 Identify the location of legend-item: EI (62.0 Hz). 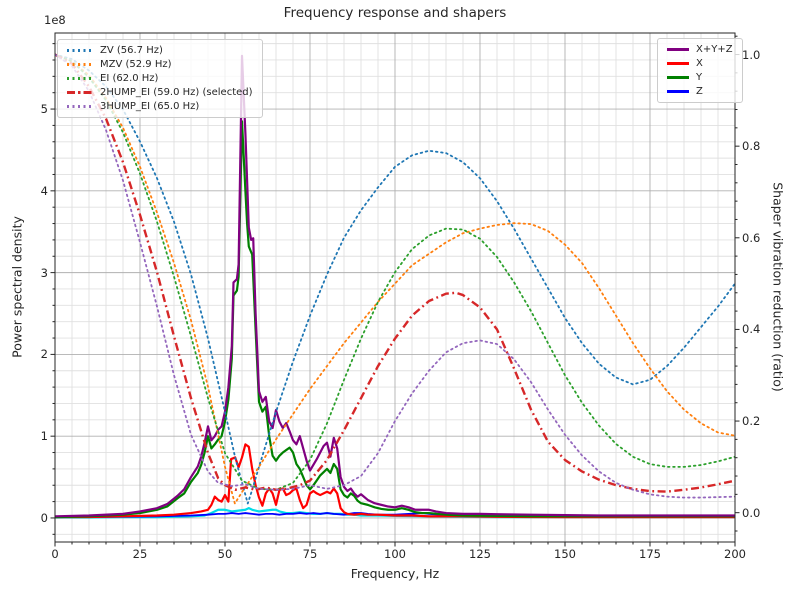
(160, 78).